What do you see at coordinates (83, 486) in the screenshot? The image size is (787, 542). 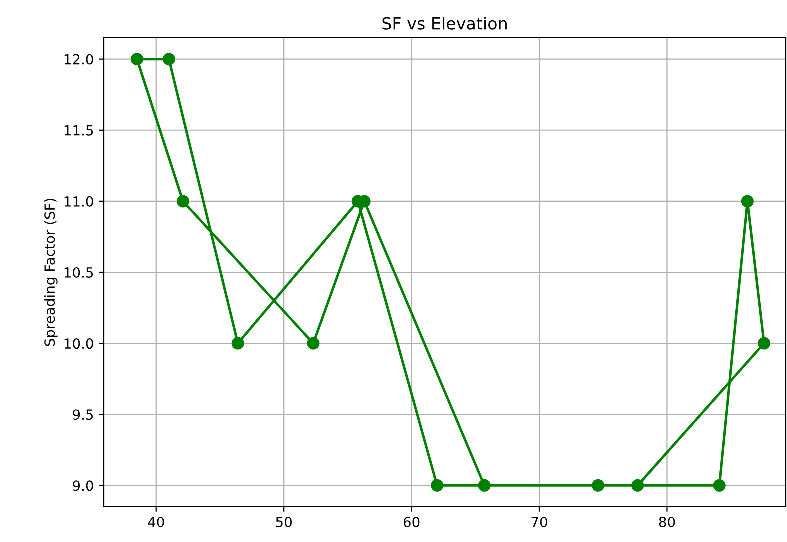 I see `y-tick-label: 9.0` at bounding box center [83, 486].